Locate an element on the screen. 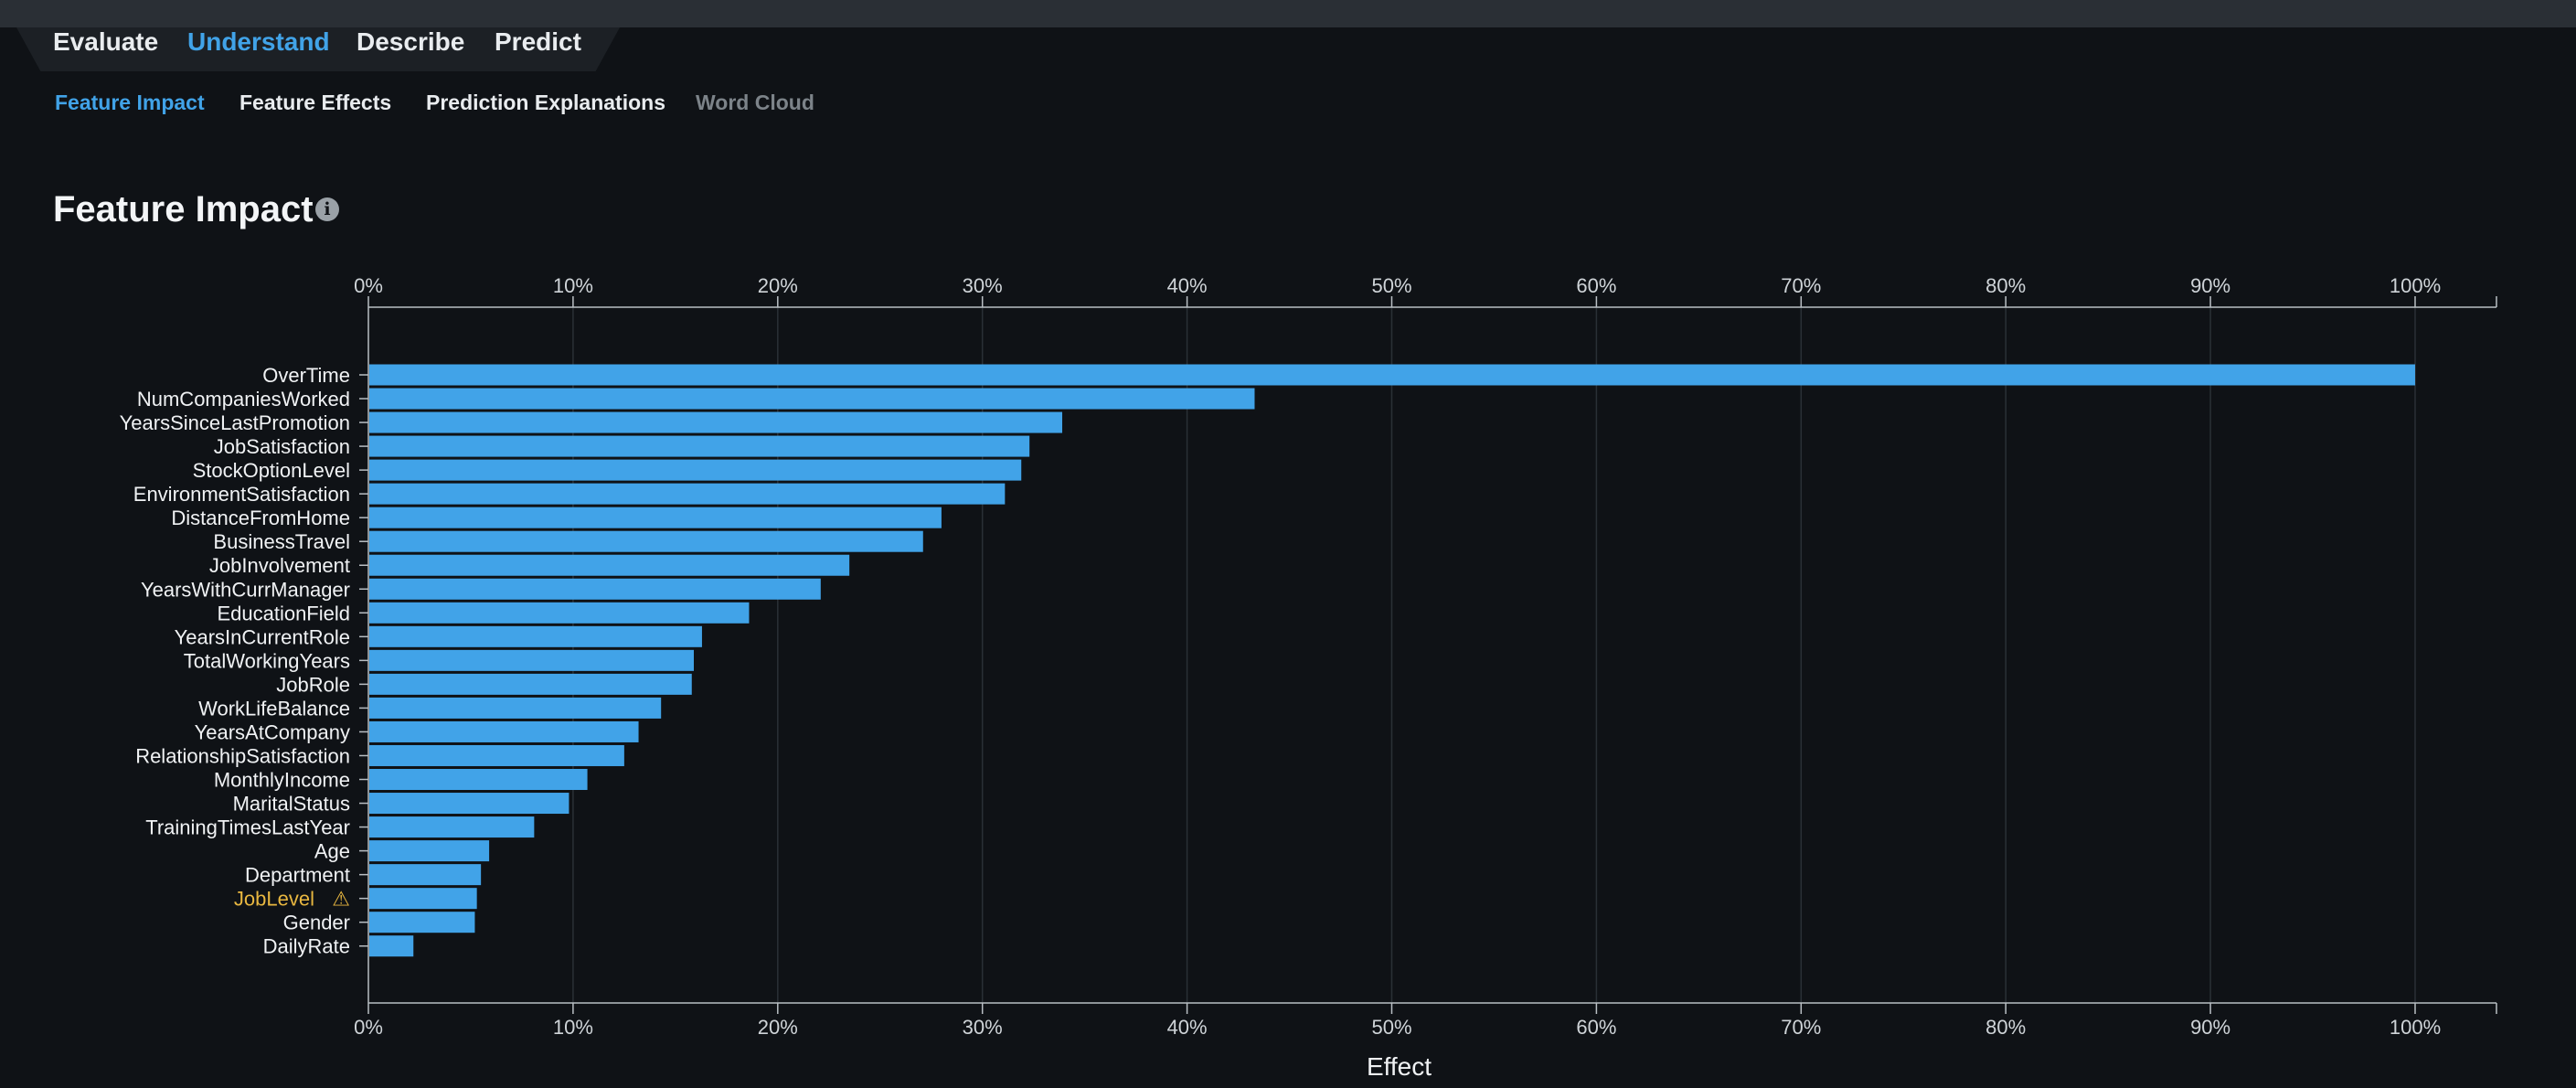  category-label: StockOptionLevel is located at coordinates (271, 470).